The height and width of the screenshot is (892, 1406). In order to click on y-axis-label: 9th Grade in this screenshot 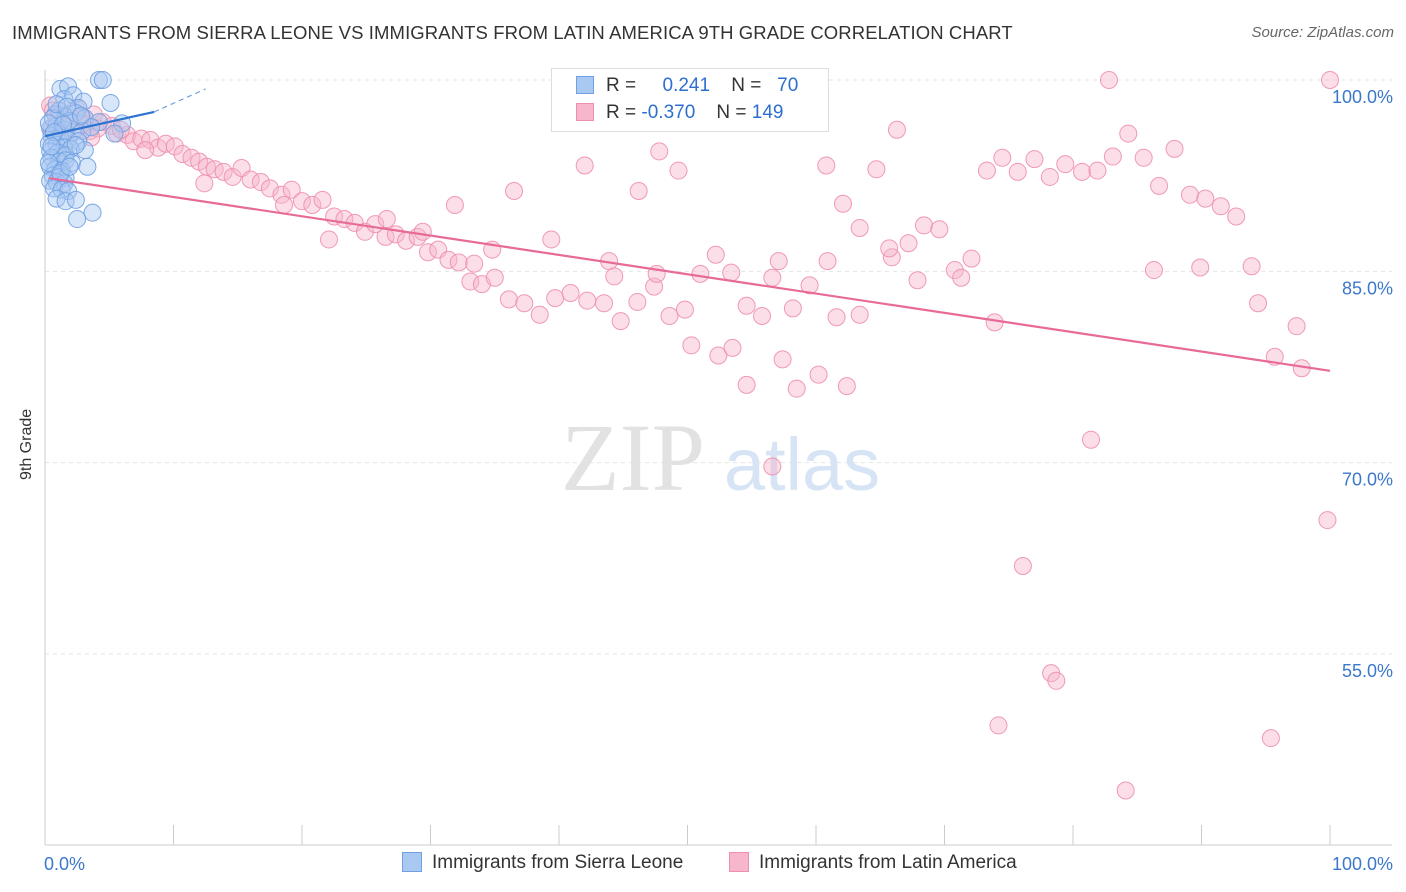, I will do `click(26, 444)`.